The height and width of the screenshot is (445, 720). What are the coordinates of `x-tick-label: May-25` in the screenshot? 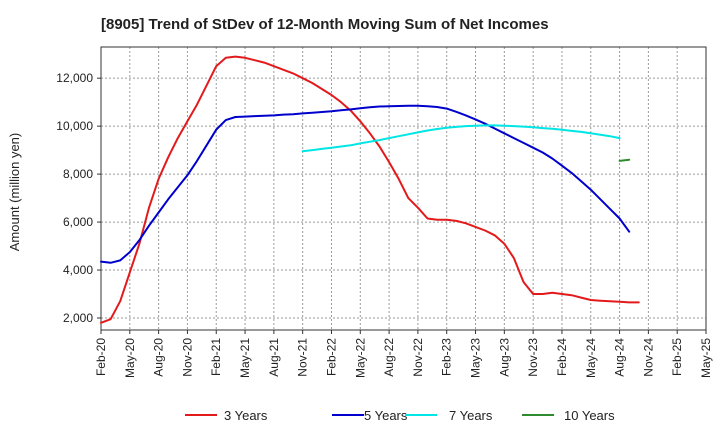 It's located at (706, 358).